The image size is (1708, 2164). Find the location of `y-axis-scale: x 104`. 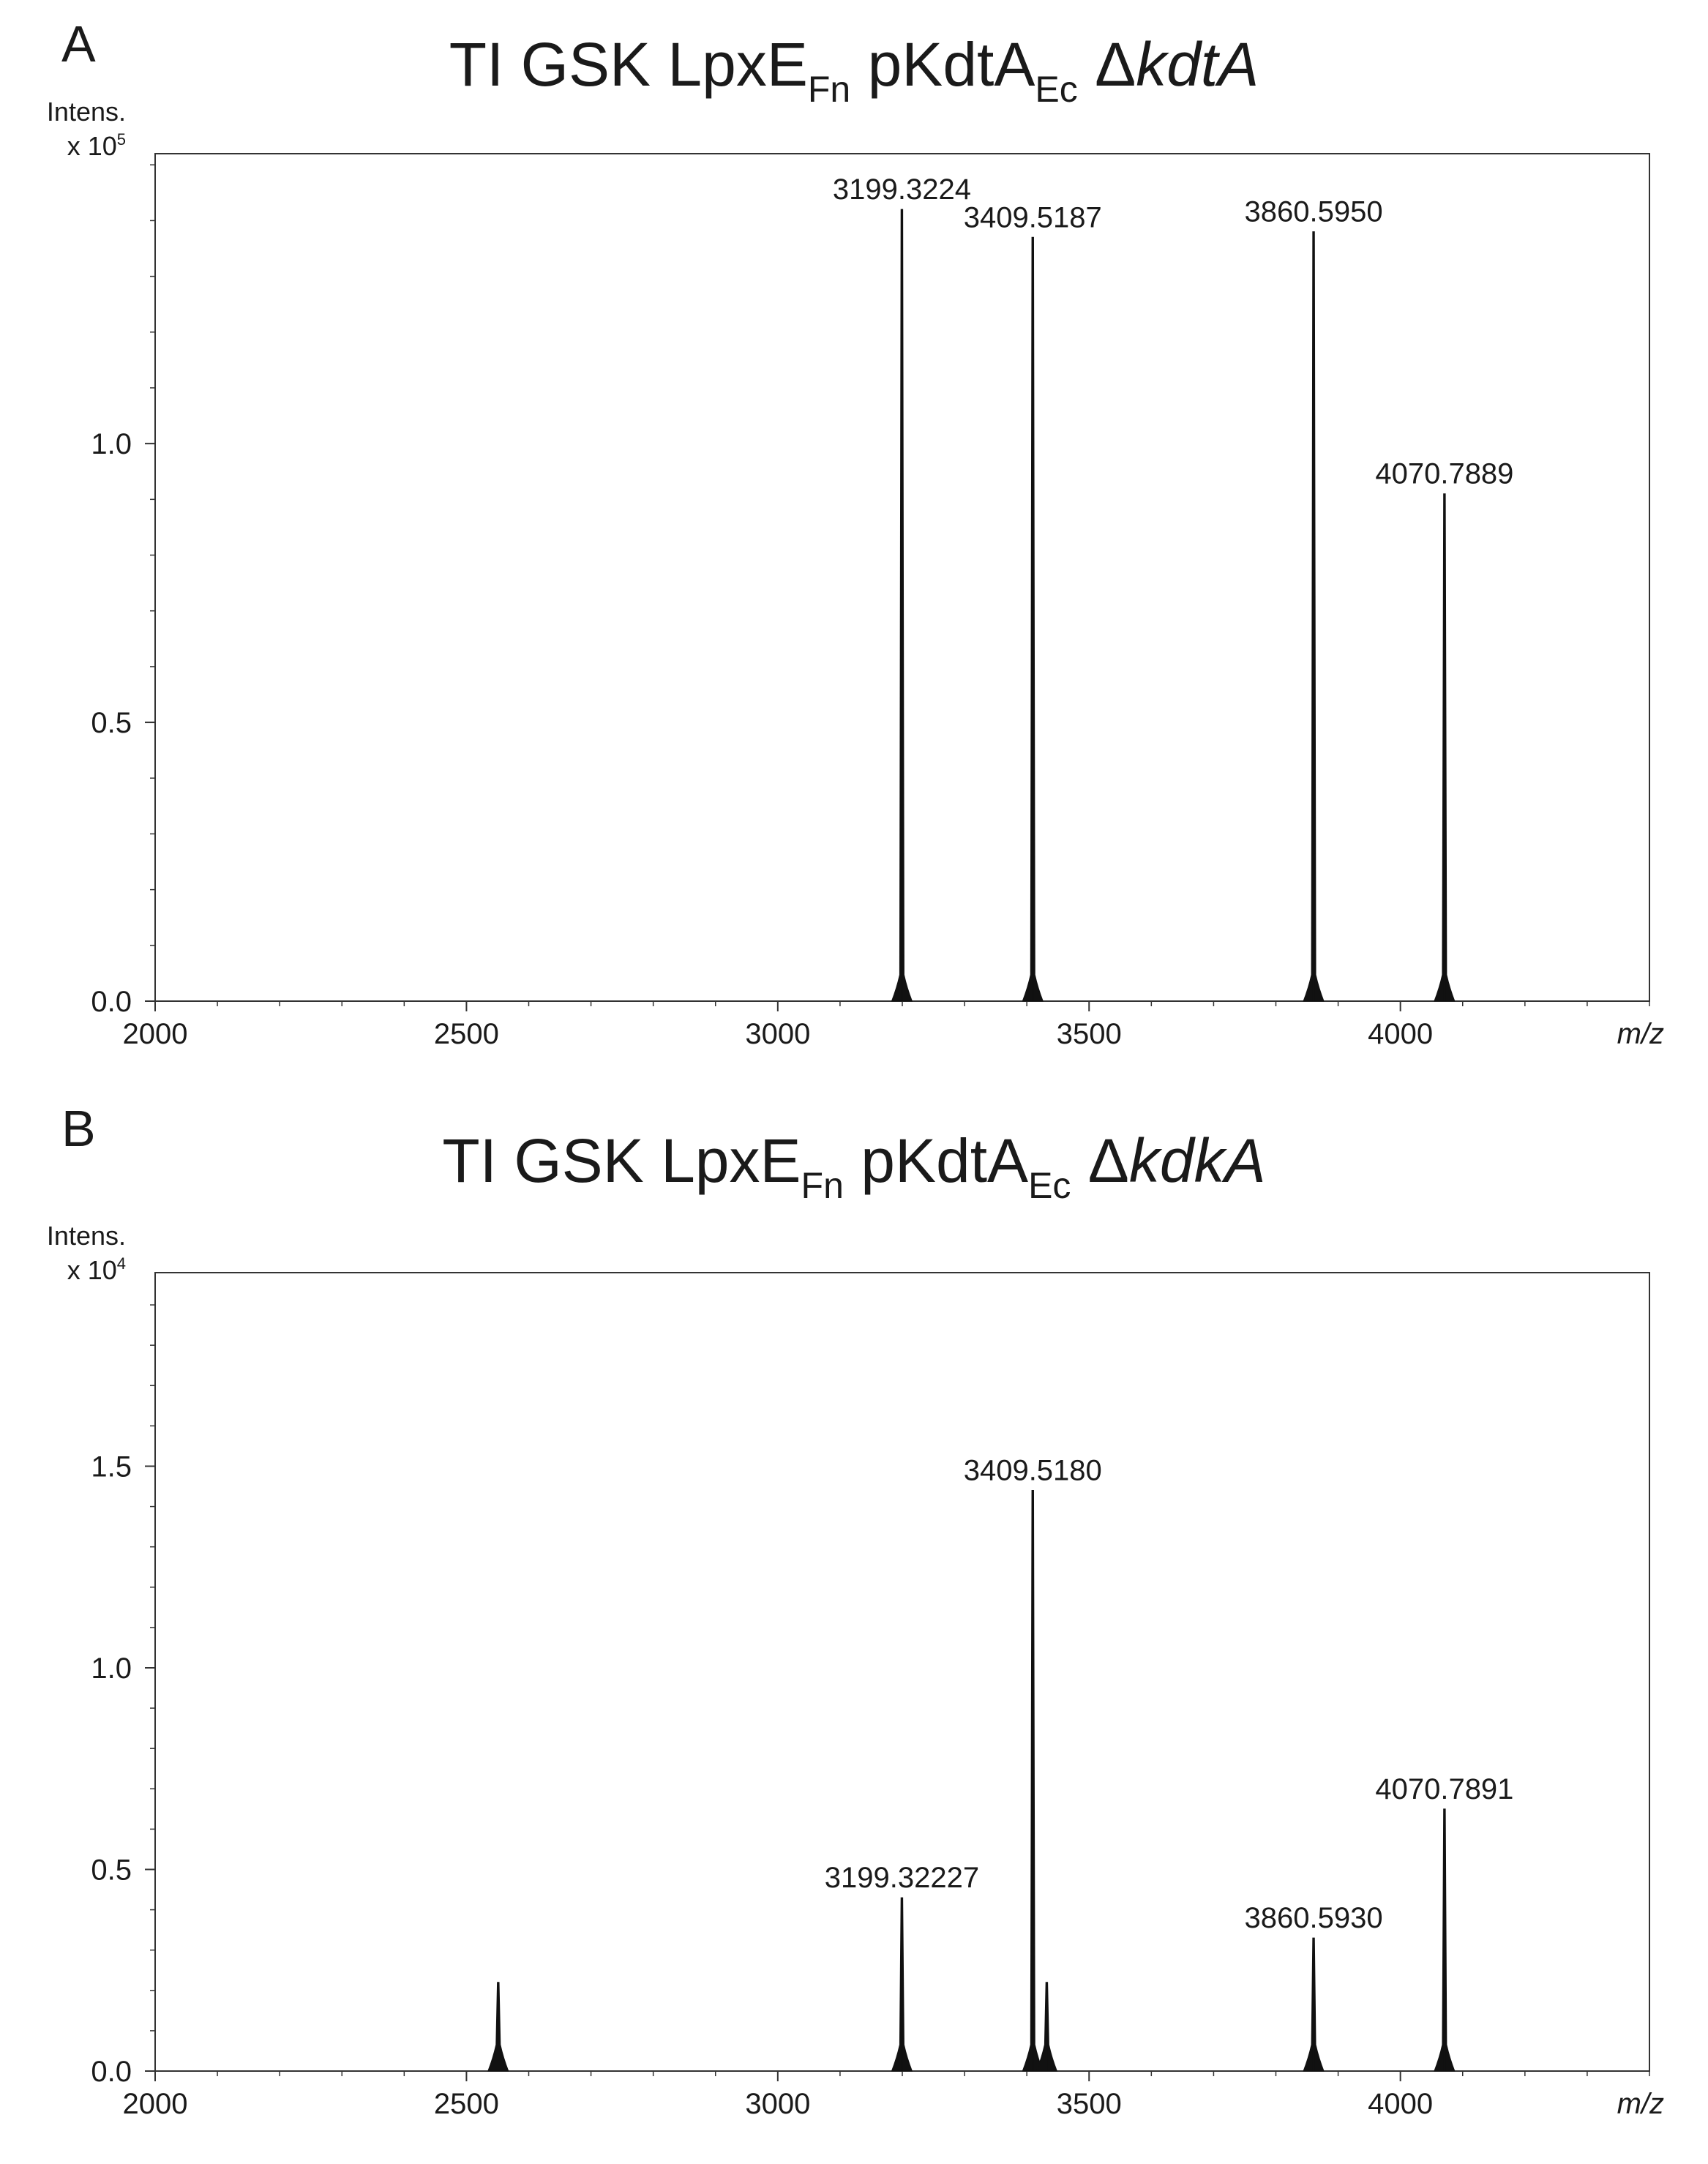

y-axis-scale: x 104 is located at coordinates (82, 1270).